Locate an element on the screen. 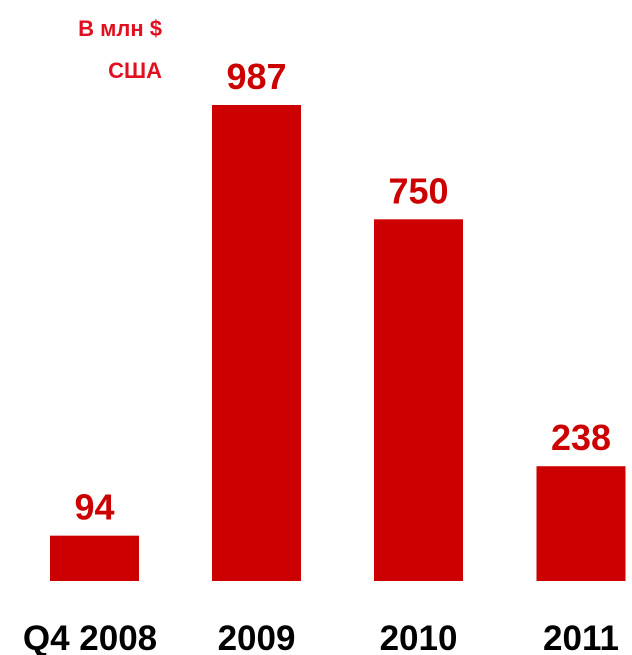 The image size is (632, 655). value-label: 94 is located at coordinates (94, 507).